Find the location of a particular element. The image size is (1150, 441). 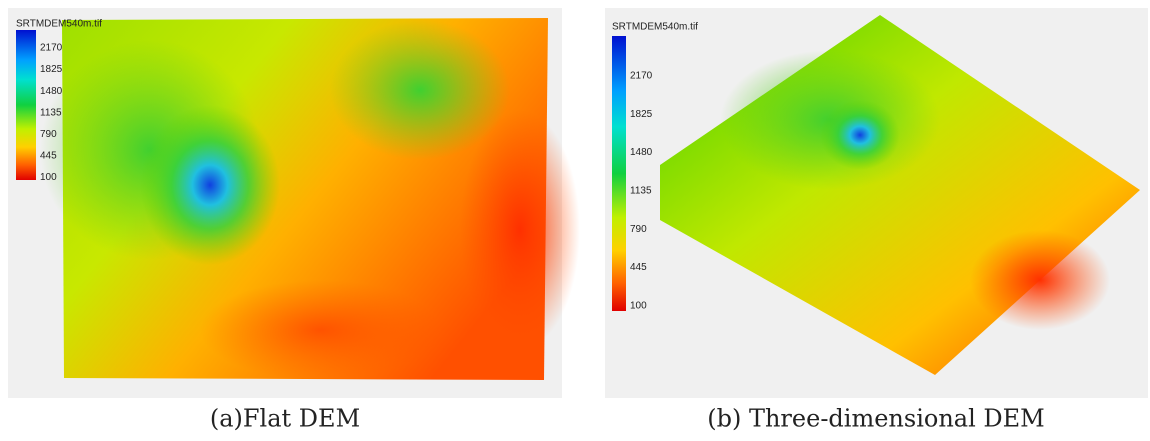

caption: (a)Flat DEM is located at coordinates (285, 419).